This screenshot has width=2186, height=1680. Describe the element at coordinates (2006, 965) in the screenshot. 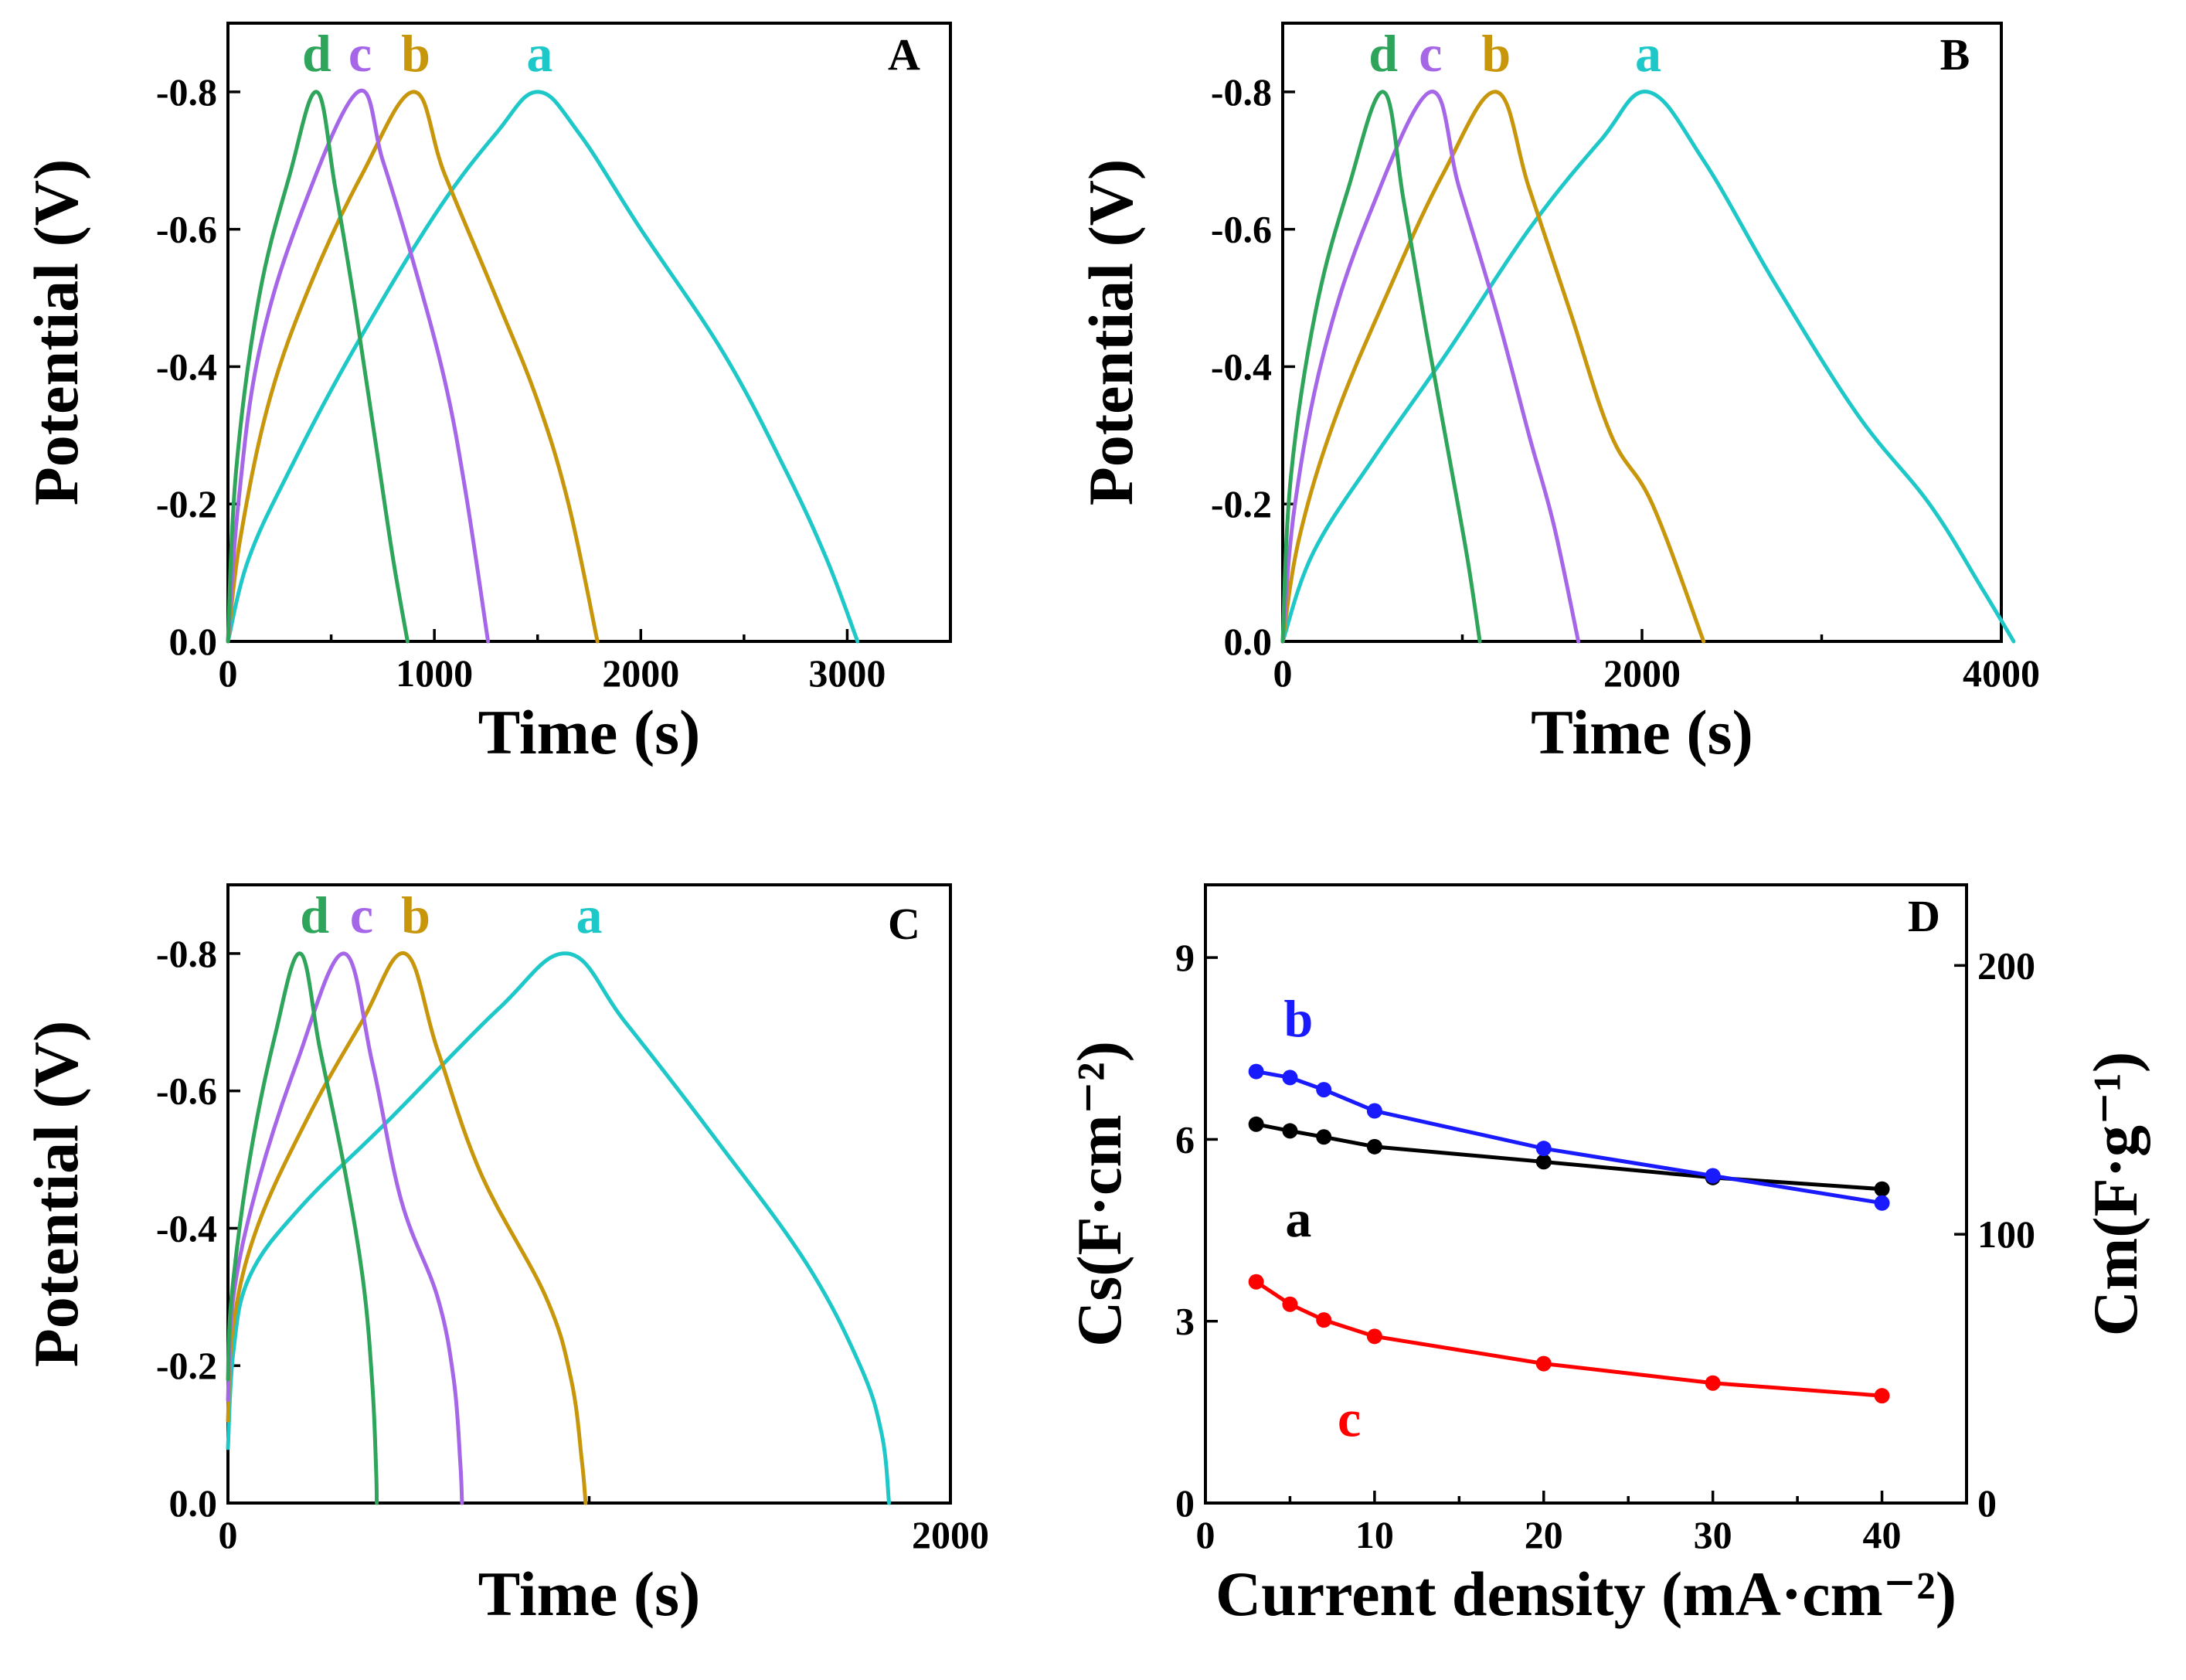

I see `y-right-tick-label: 200` at that location.